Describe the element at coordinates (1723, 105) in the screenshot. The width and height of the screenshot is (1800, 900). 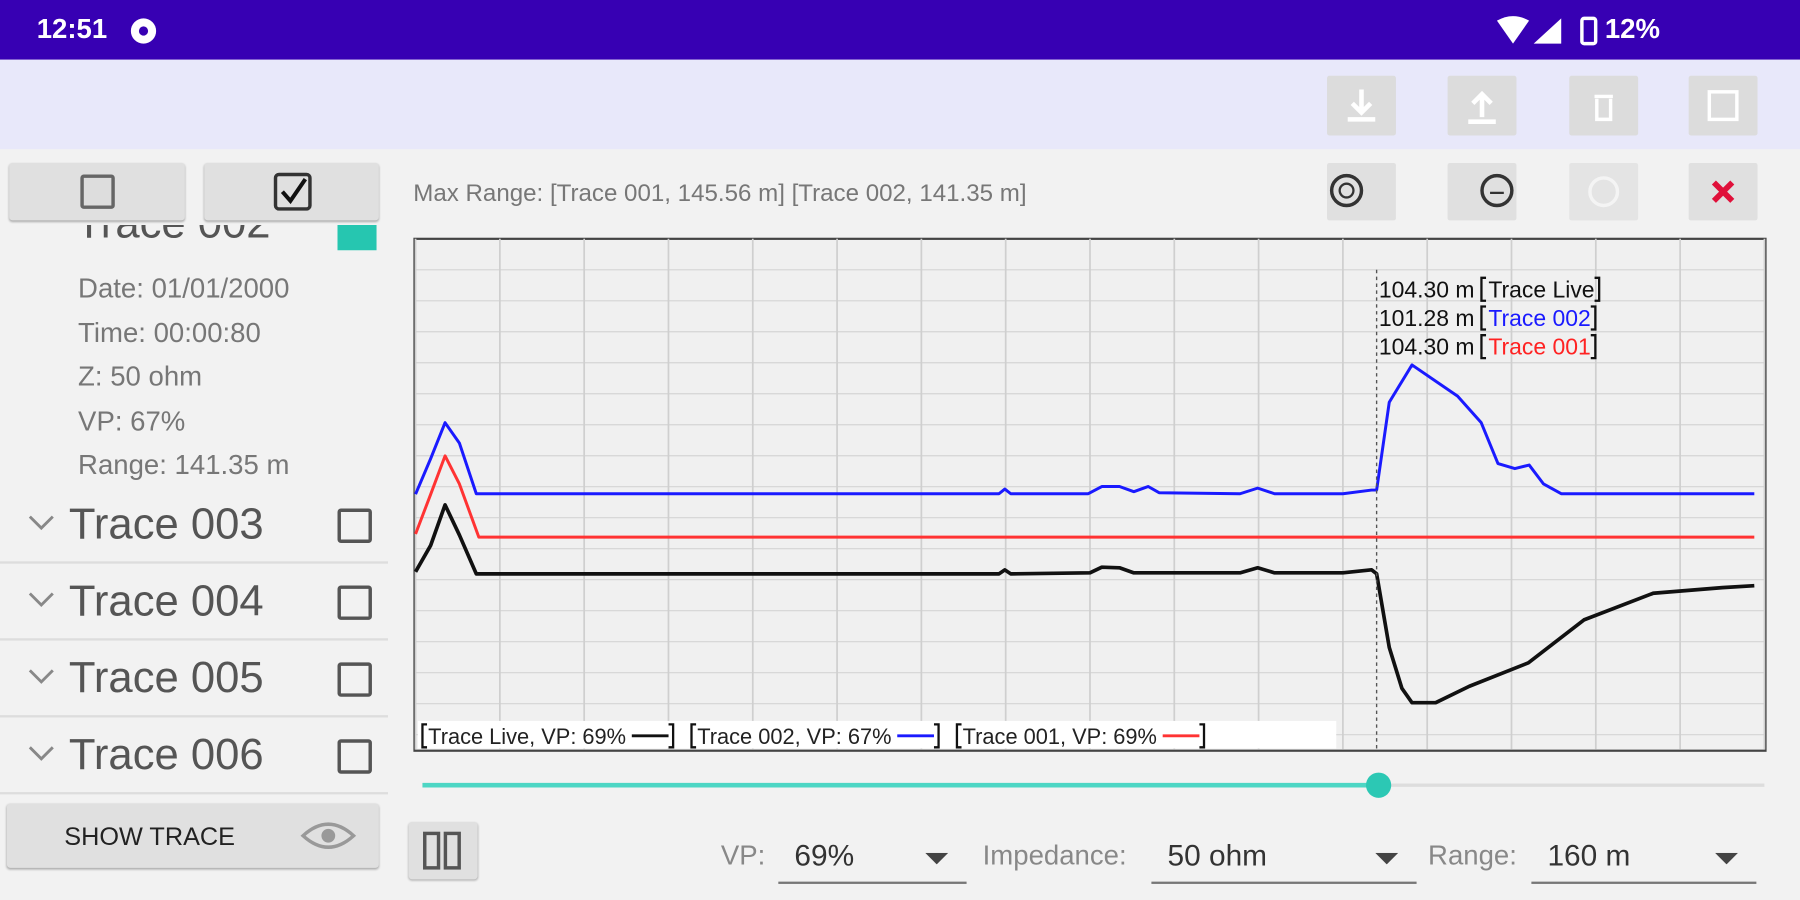
I see `image-button` at that location.